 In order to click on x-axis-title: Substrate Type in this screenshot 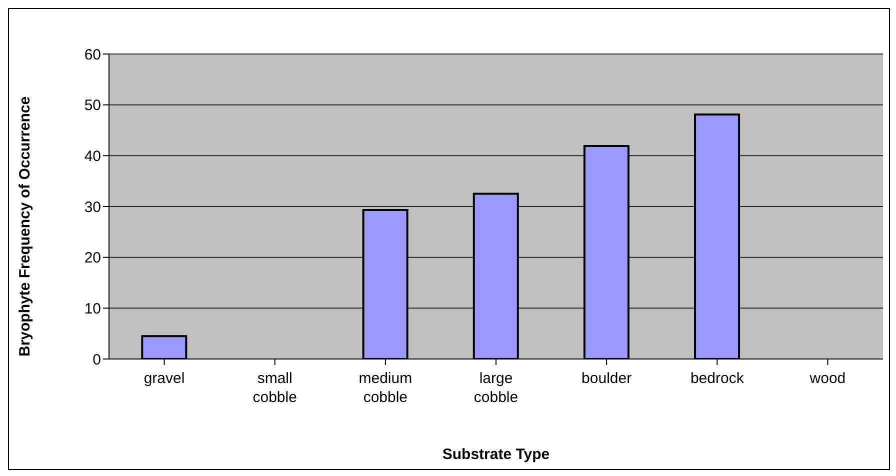, I will do `click(496, 454)`.